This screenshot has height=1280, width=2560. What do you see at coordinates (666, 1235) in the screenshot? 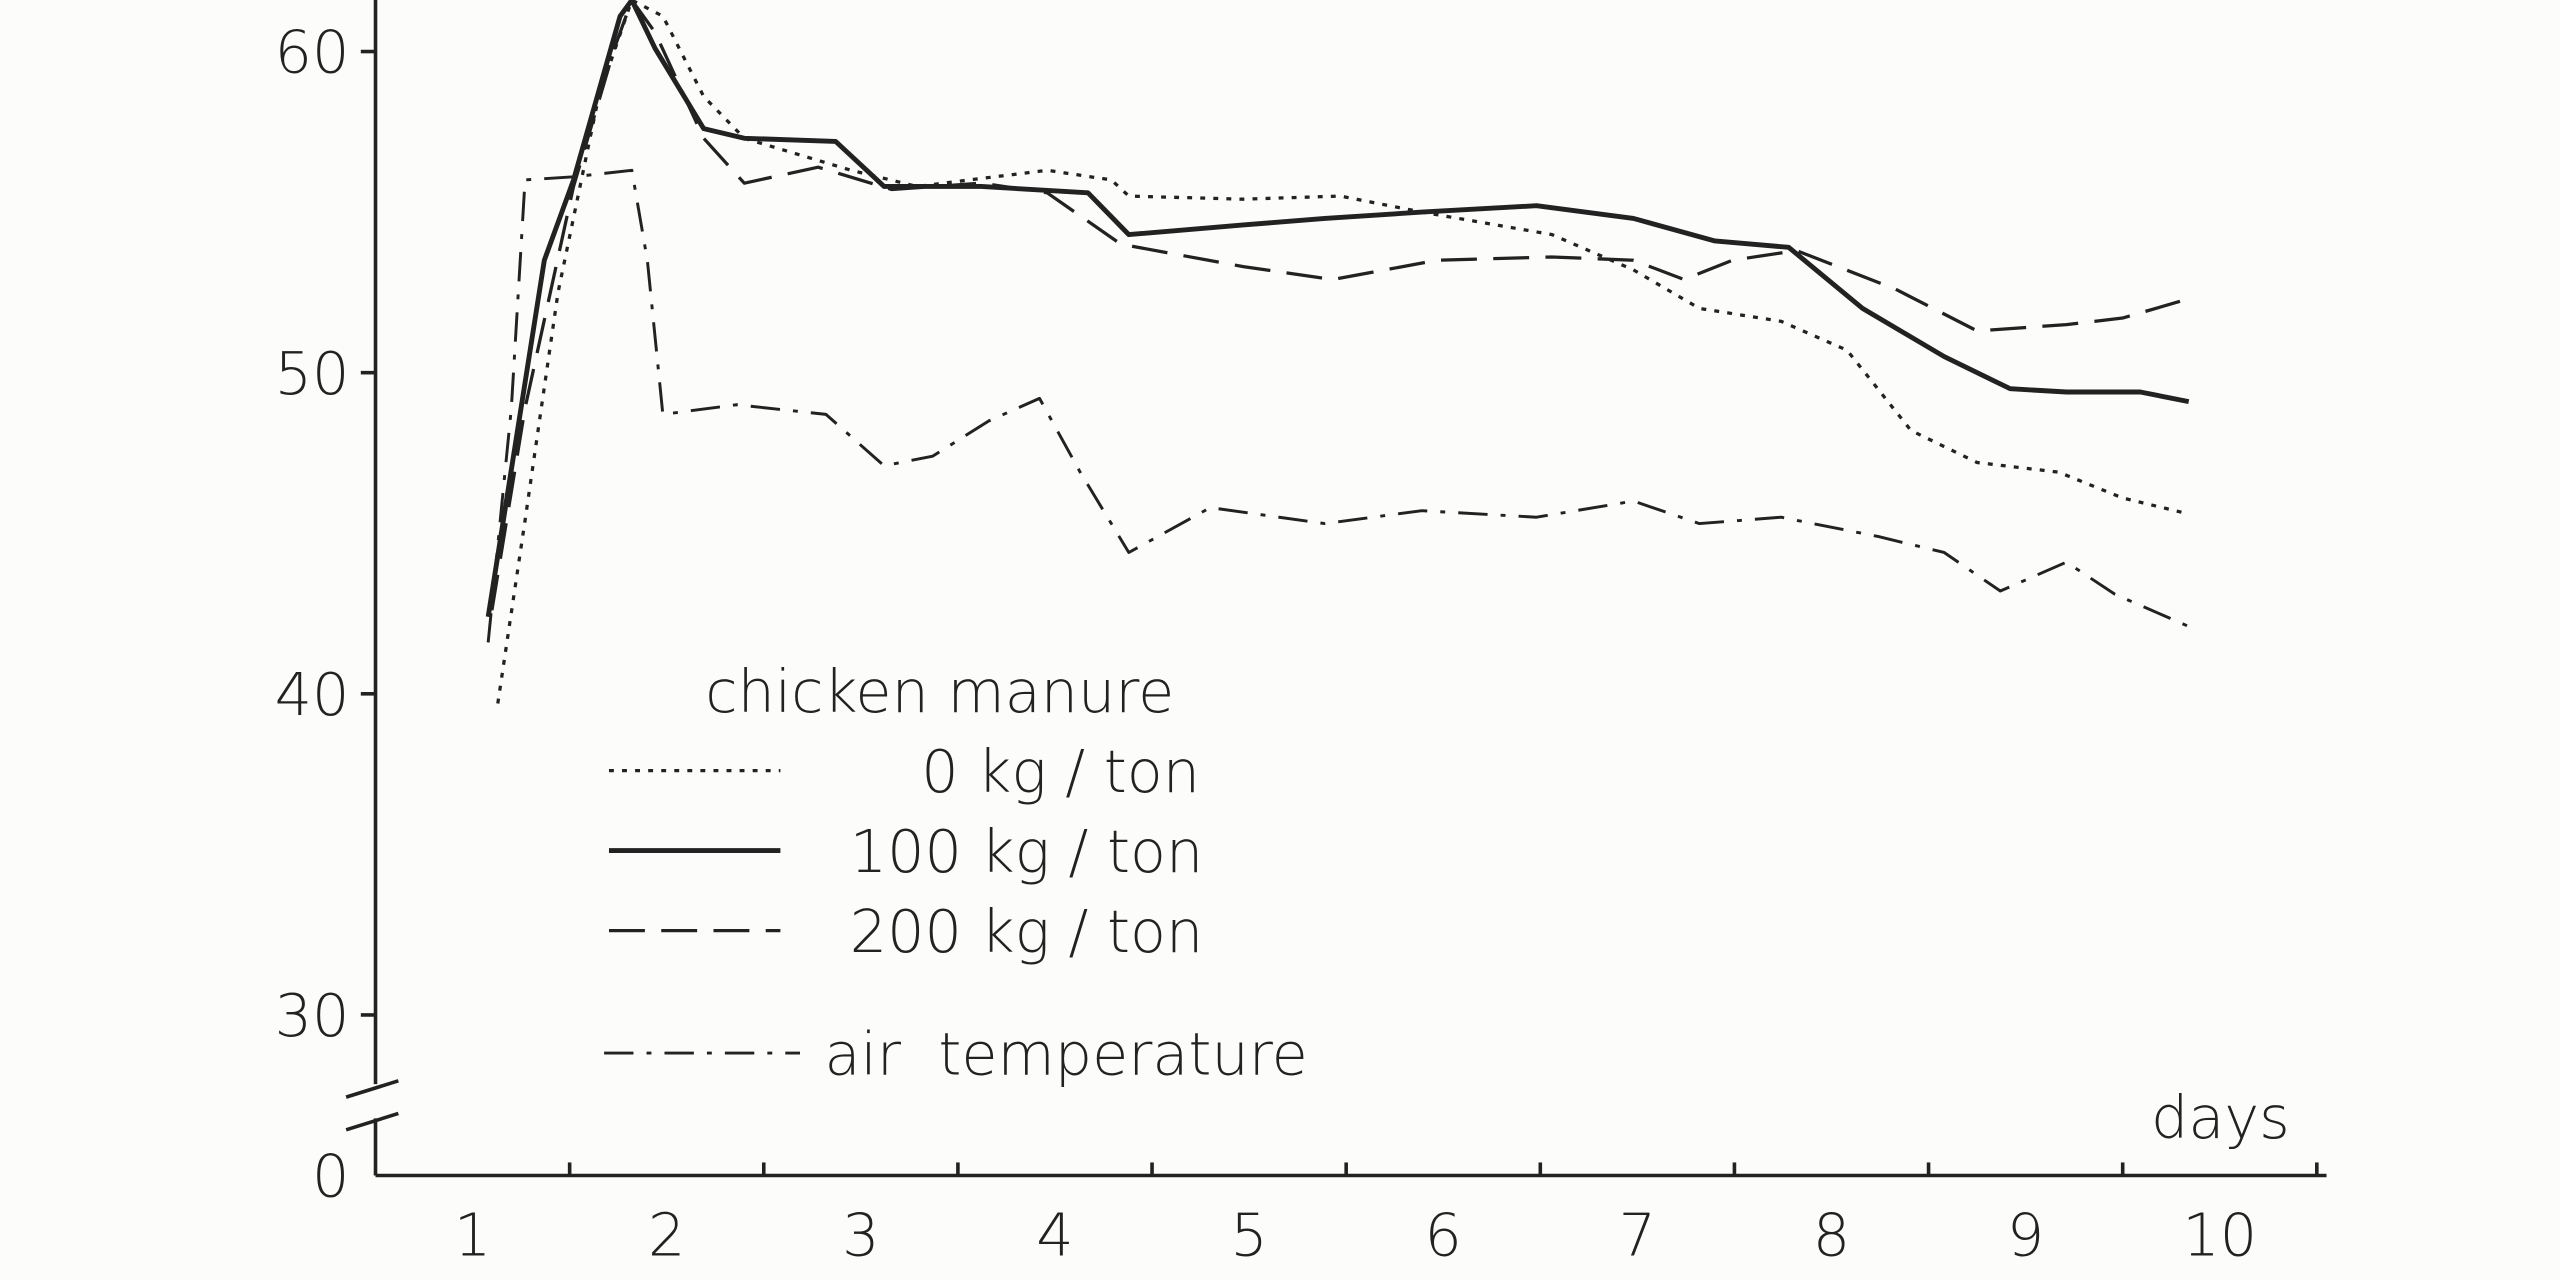
I see `x-tick-label: 2` at bounding box center [666, 1235].